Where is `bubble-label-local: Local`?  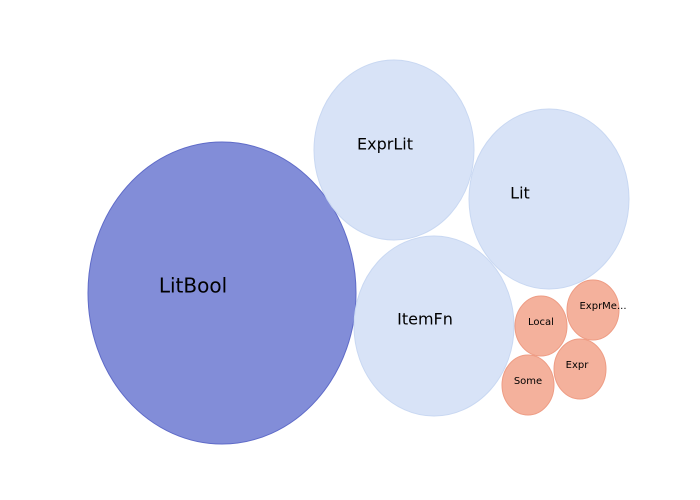 bubble-label-local: Local is located at coordinates (541, 322).